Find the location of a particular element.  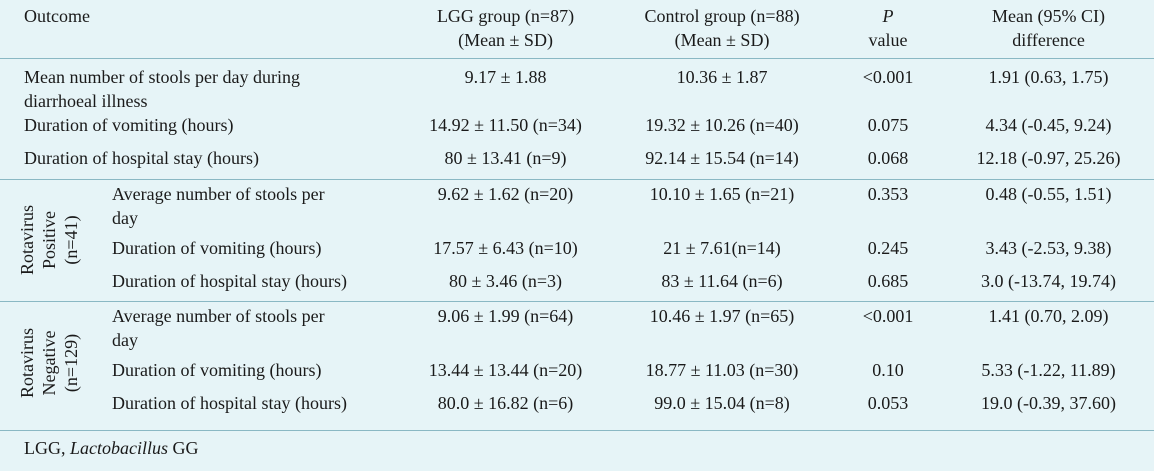

footnote-prefix: LGG, is located at coordinates (47, 448).